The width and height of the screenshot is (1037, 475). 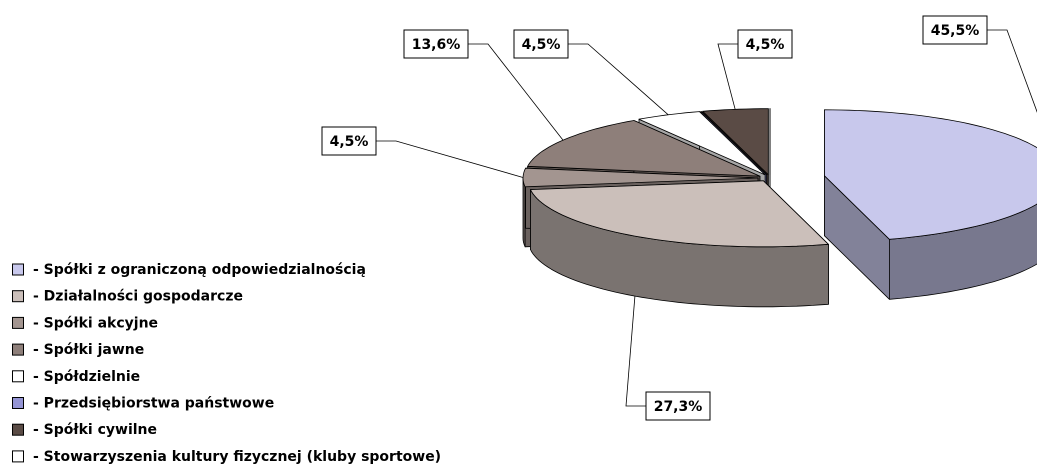 I want to click on slice-wall, so click(x=524, y=212).